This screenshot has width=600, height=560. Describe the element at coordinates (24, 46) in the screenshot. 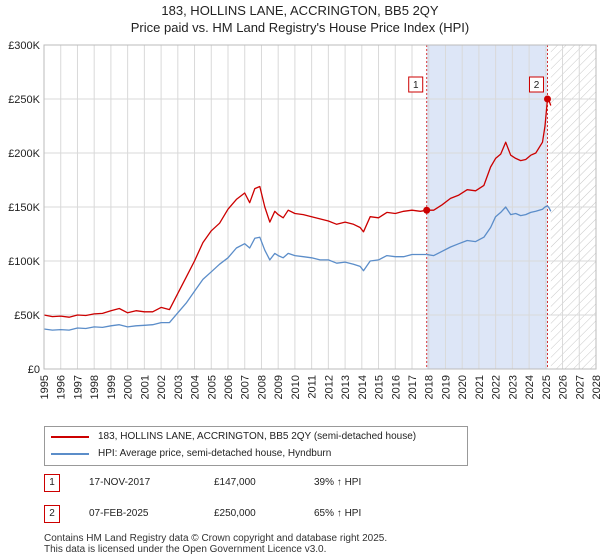

I see `y-tick-label: £300K` at that location.